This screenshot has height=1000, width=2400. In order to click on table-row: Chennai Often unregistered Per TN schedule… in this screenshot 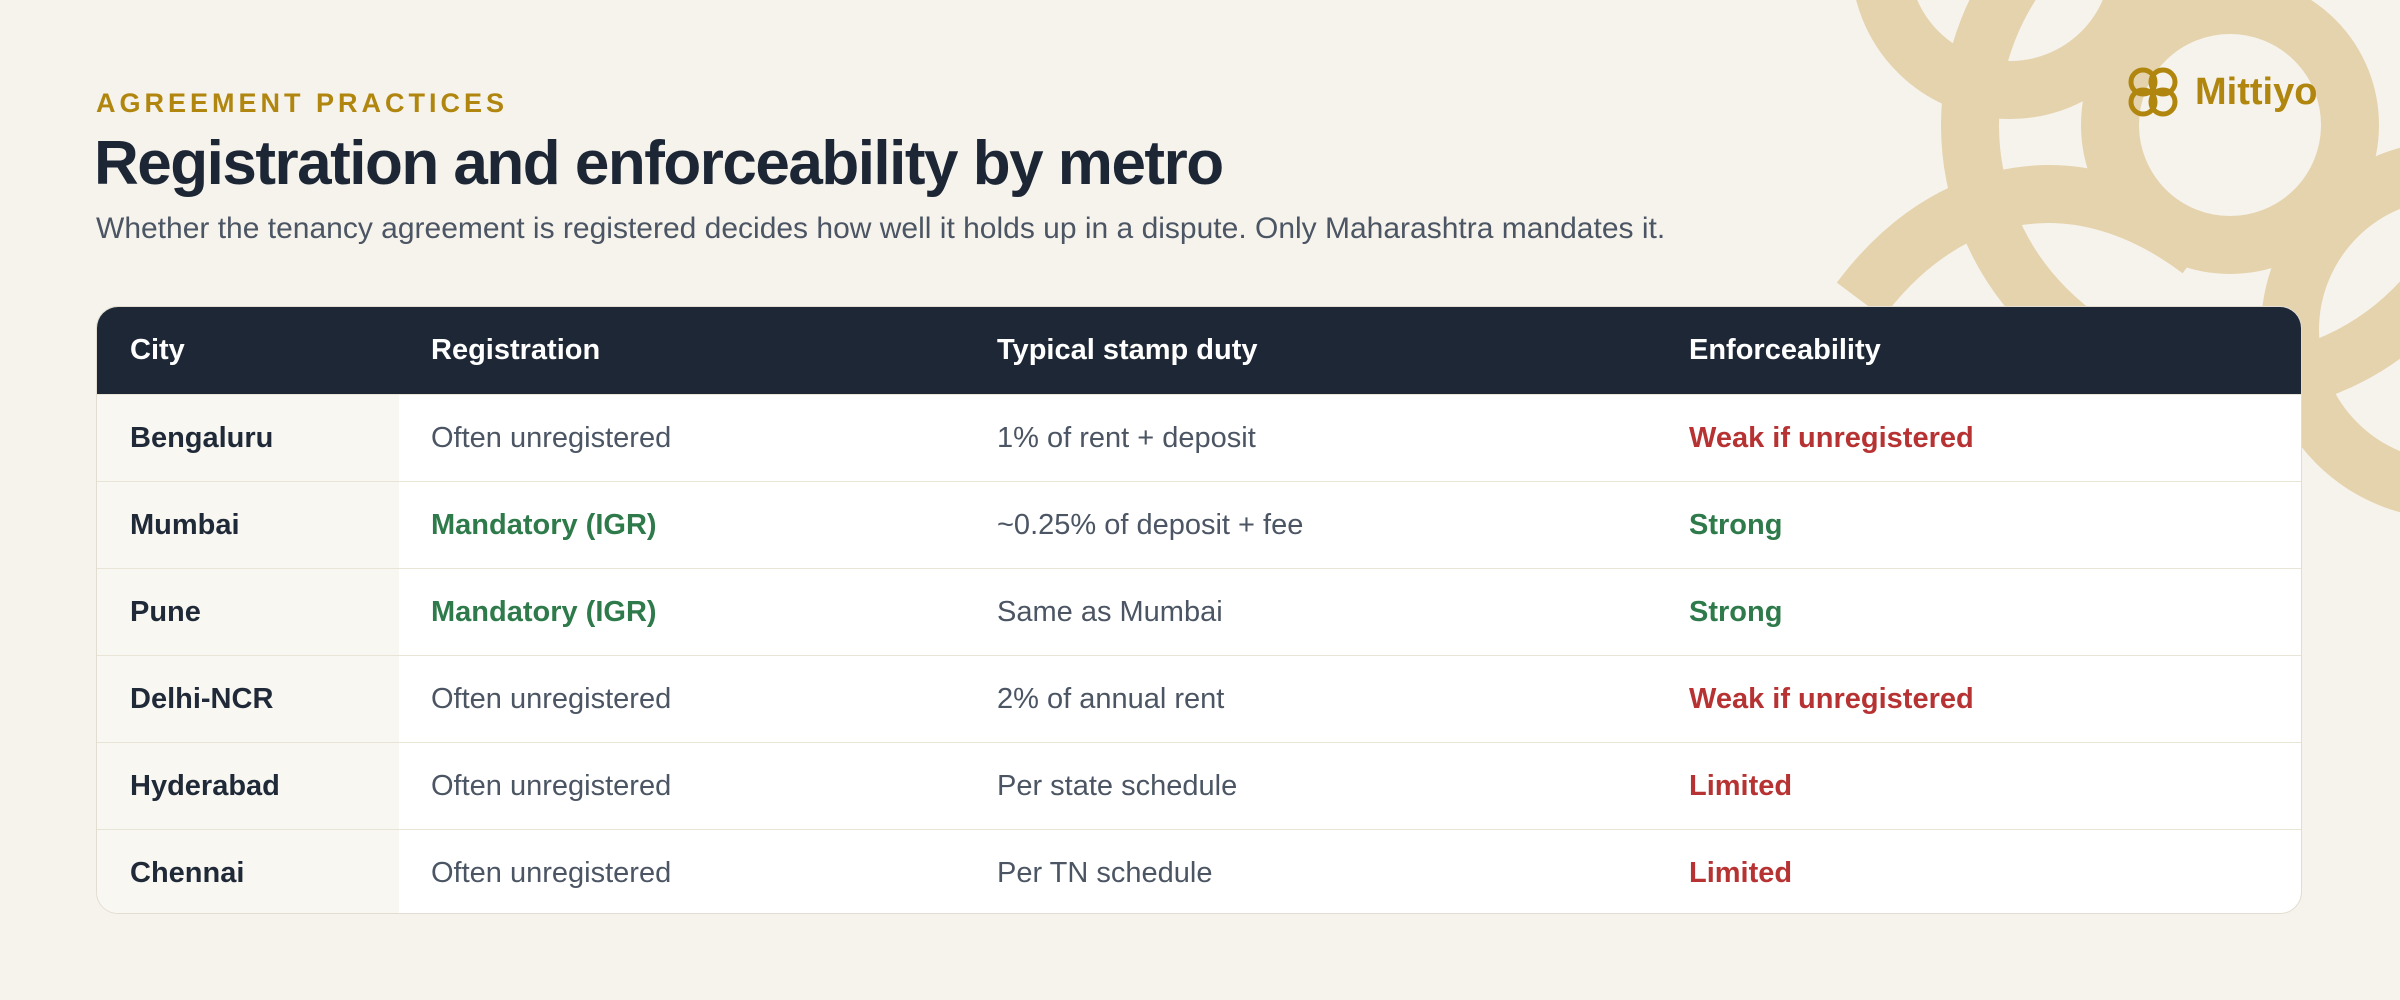, I will do `click(1199, 871)`.